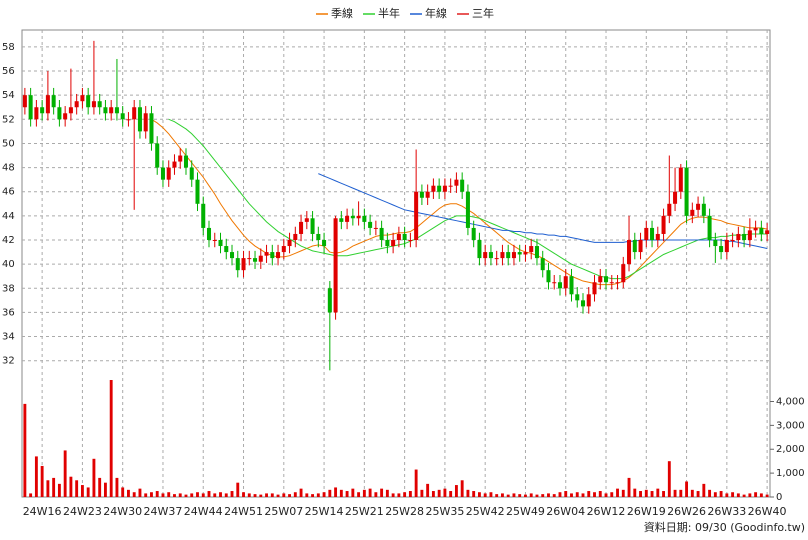 This screenshot has height=540, width=808. What do you see at coordinates (283, 511) in the screenshot?
I see `x-tick-label: 25W07` at bounding box center [283, 511].